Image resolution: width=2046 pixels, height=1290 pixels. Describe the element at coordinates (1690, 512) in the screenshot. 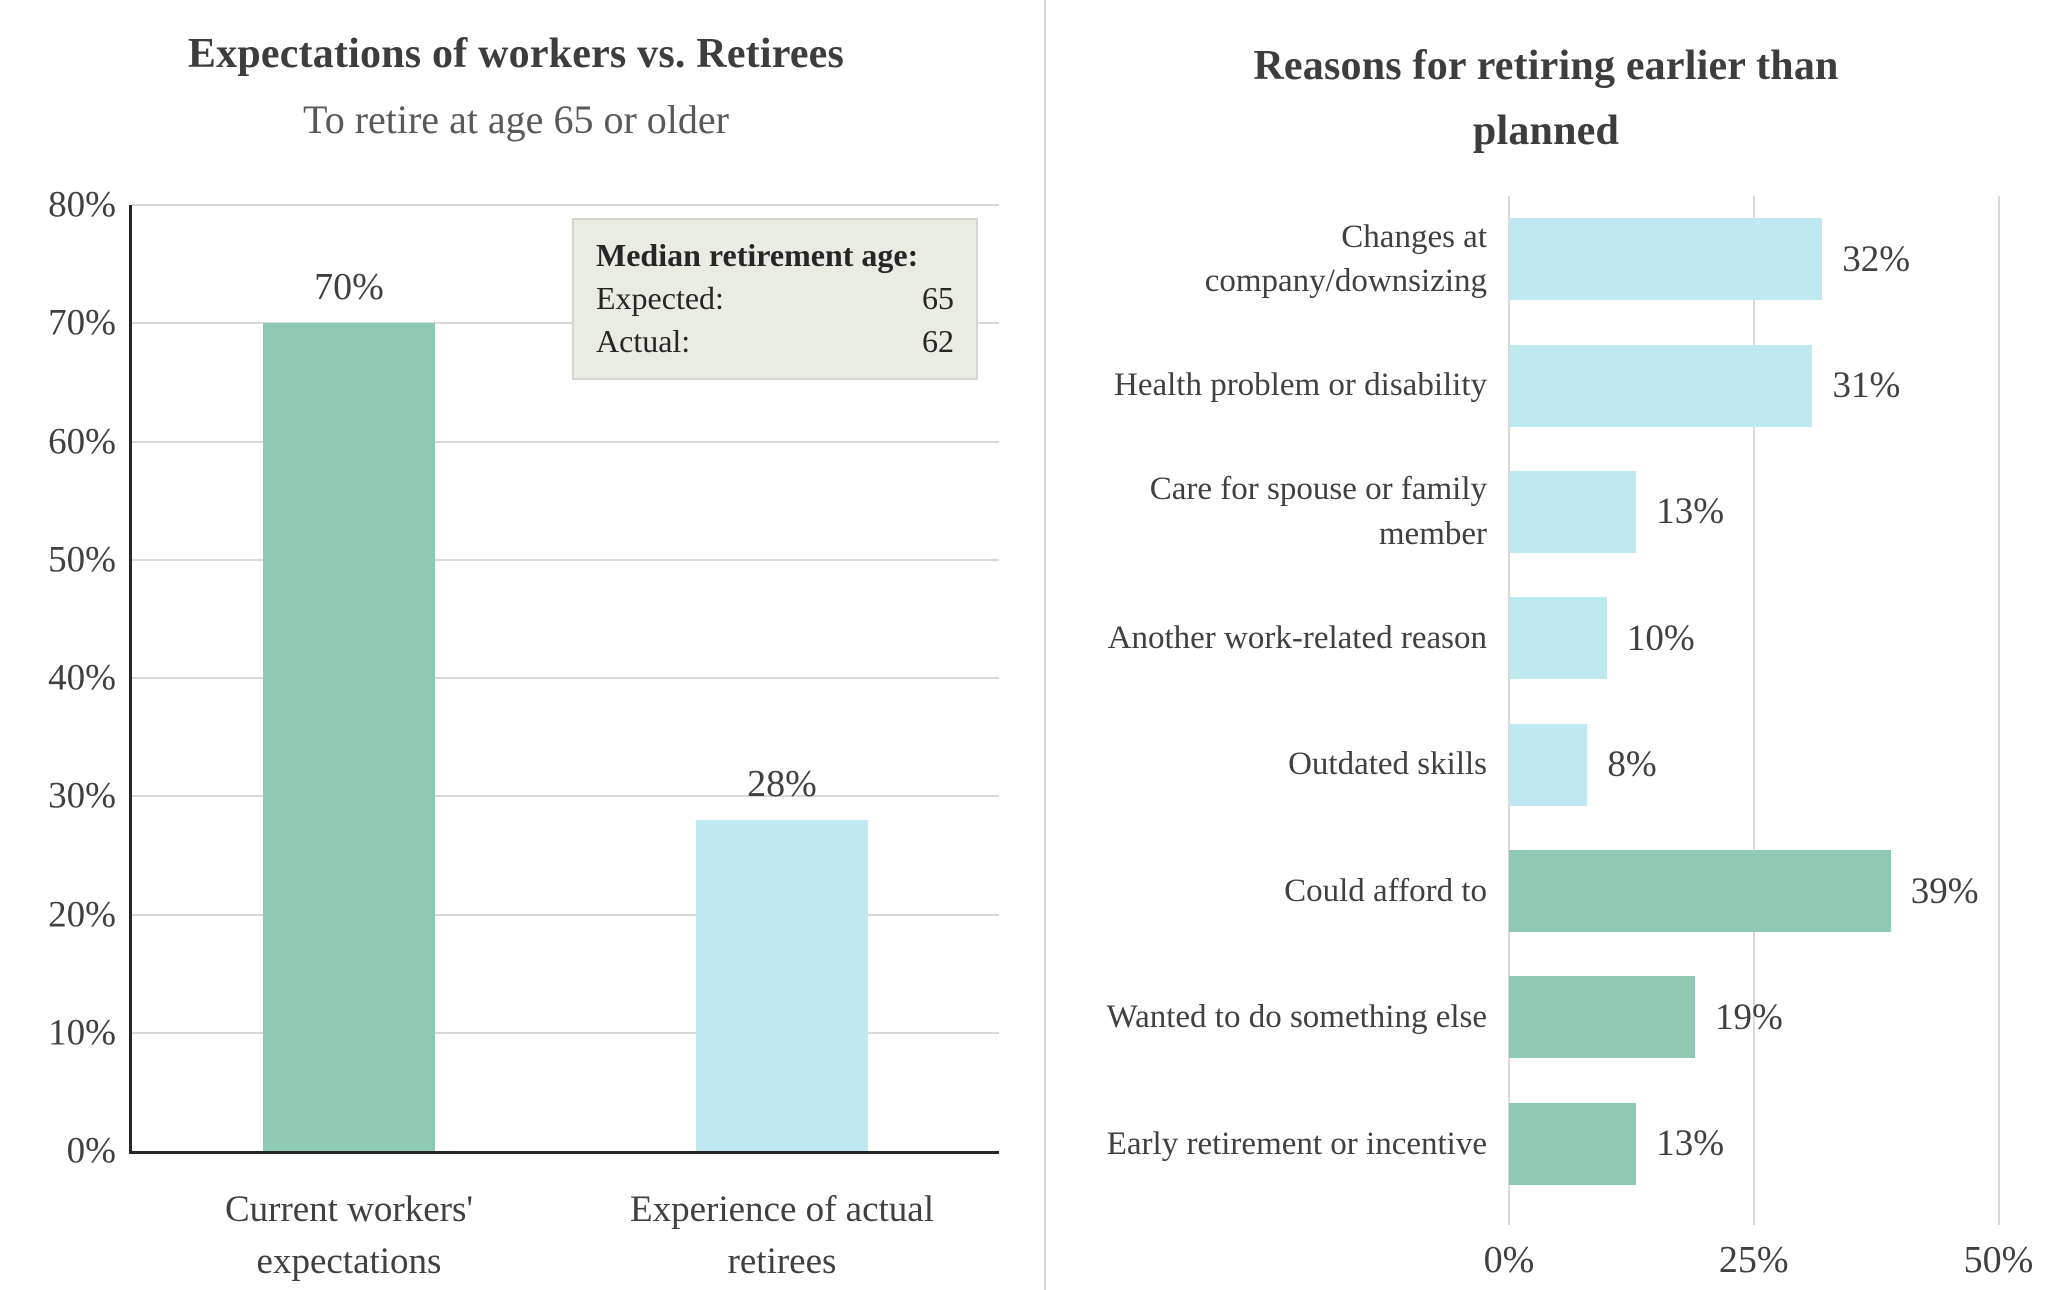

I see `bar-value-label-2: 13%` at that location.